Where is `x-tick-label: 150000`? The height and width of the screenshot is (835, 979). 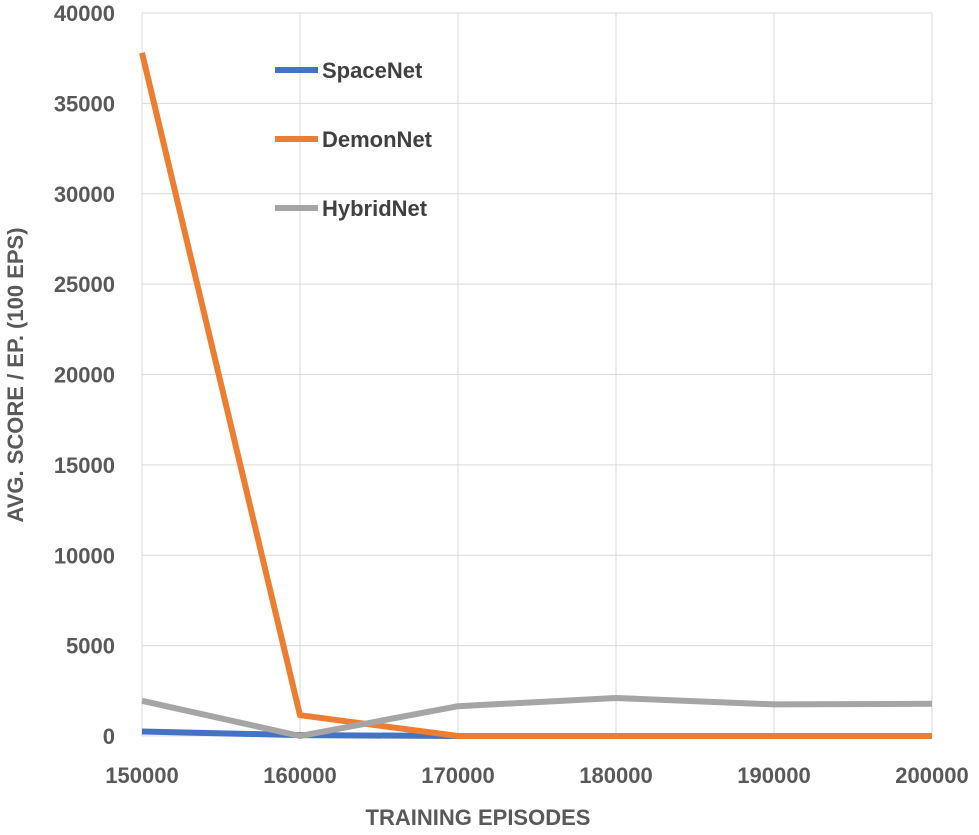
x-tick-label: 150000 is located at coordinates (141, 775).